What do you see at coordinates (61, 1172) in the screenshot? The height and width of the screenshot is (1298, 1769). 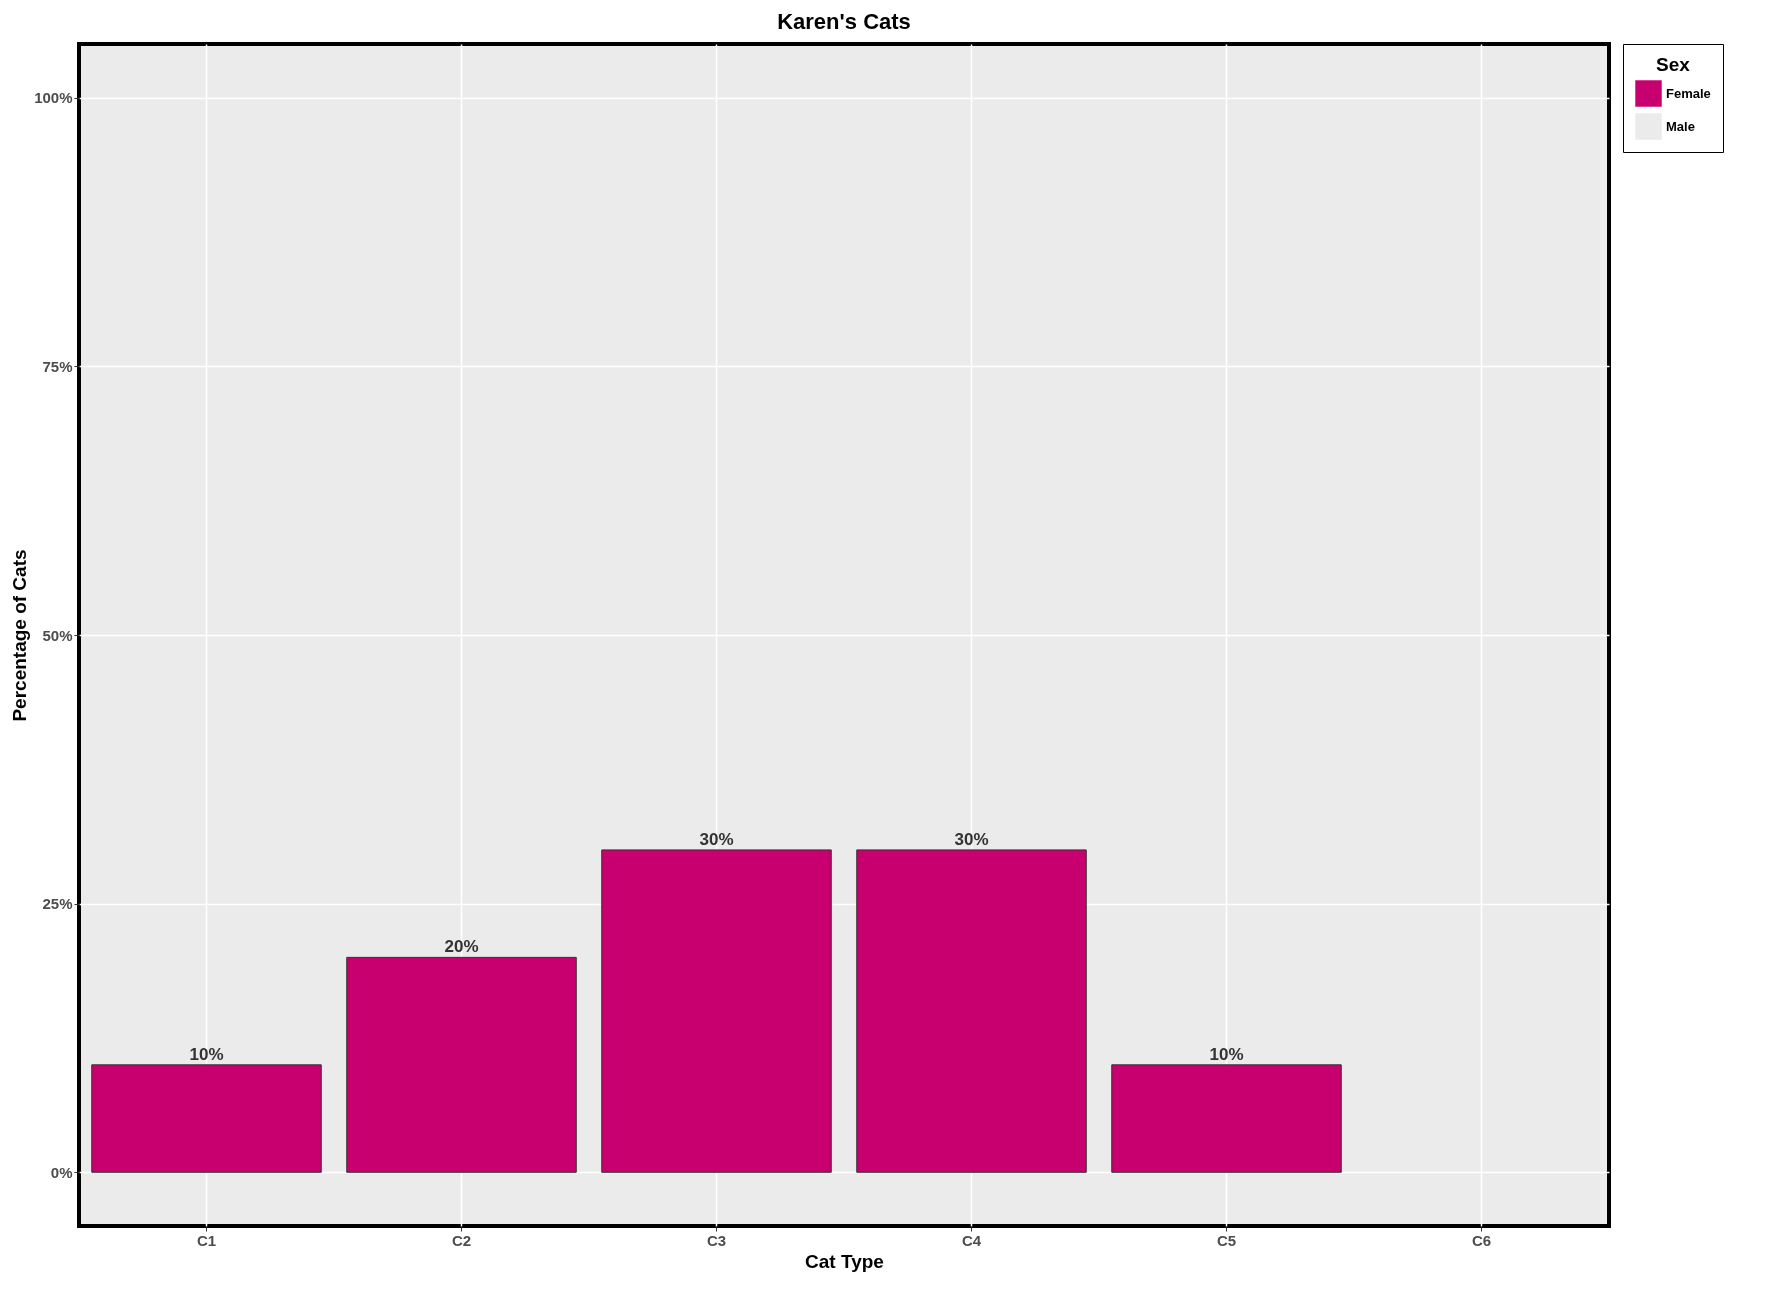 I see `y-tick-label: 0%` at bounding box center [61, 1172].